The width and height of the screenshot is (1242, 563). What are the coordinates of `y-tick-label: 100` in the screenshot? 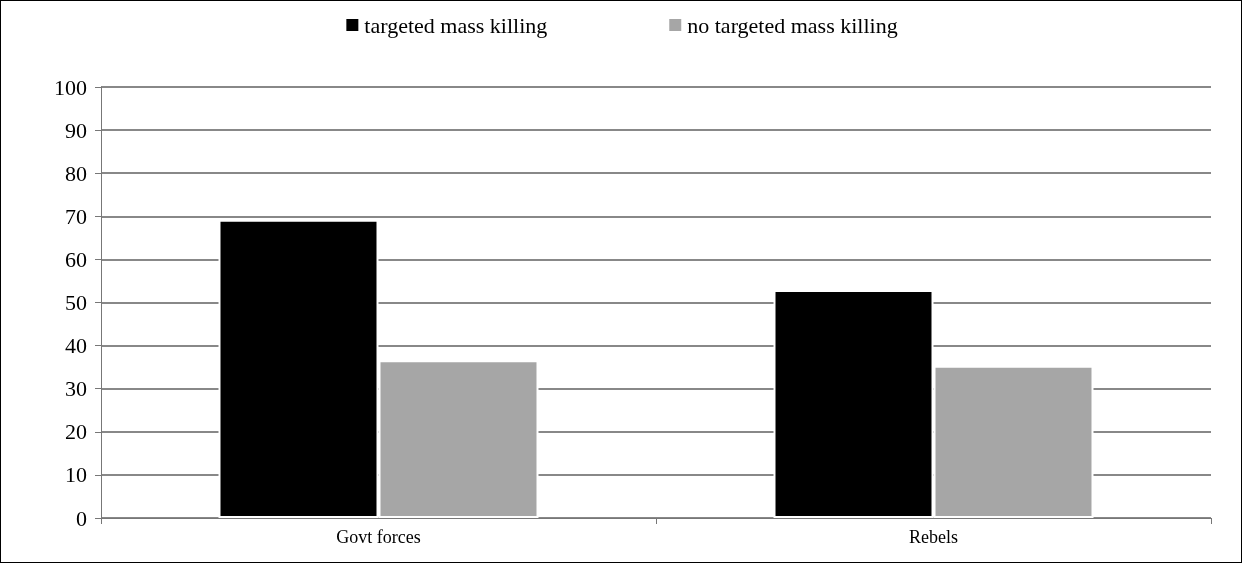 It's located at (70, 87).